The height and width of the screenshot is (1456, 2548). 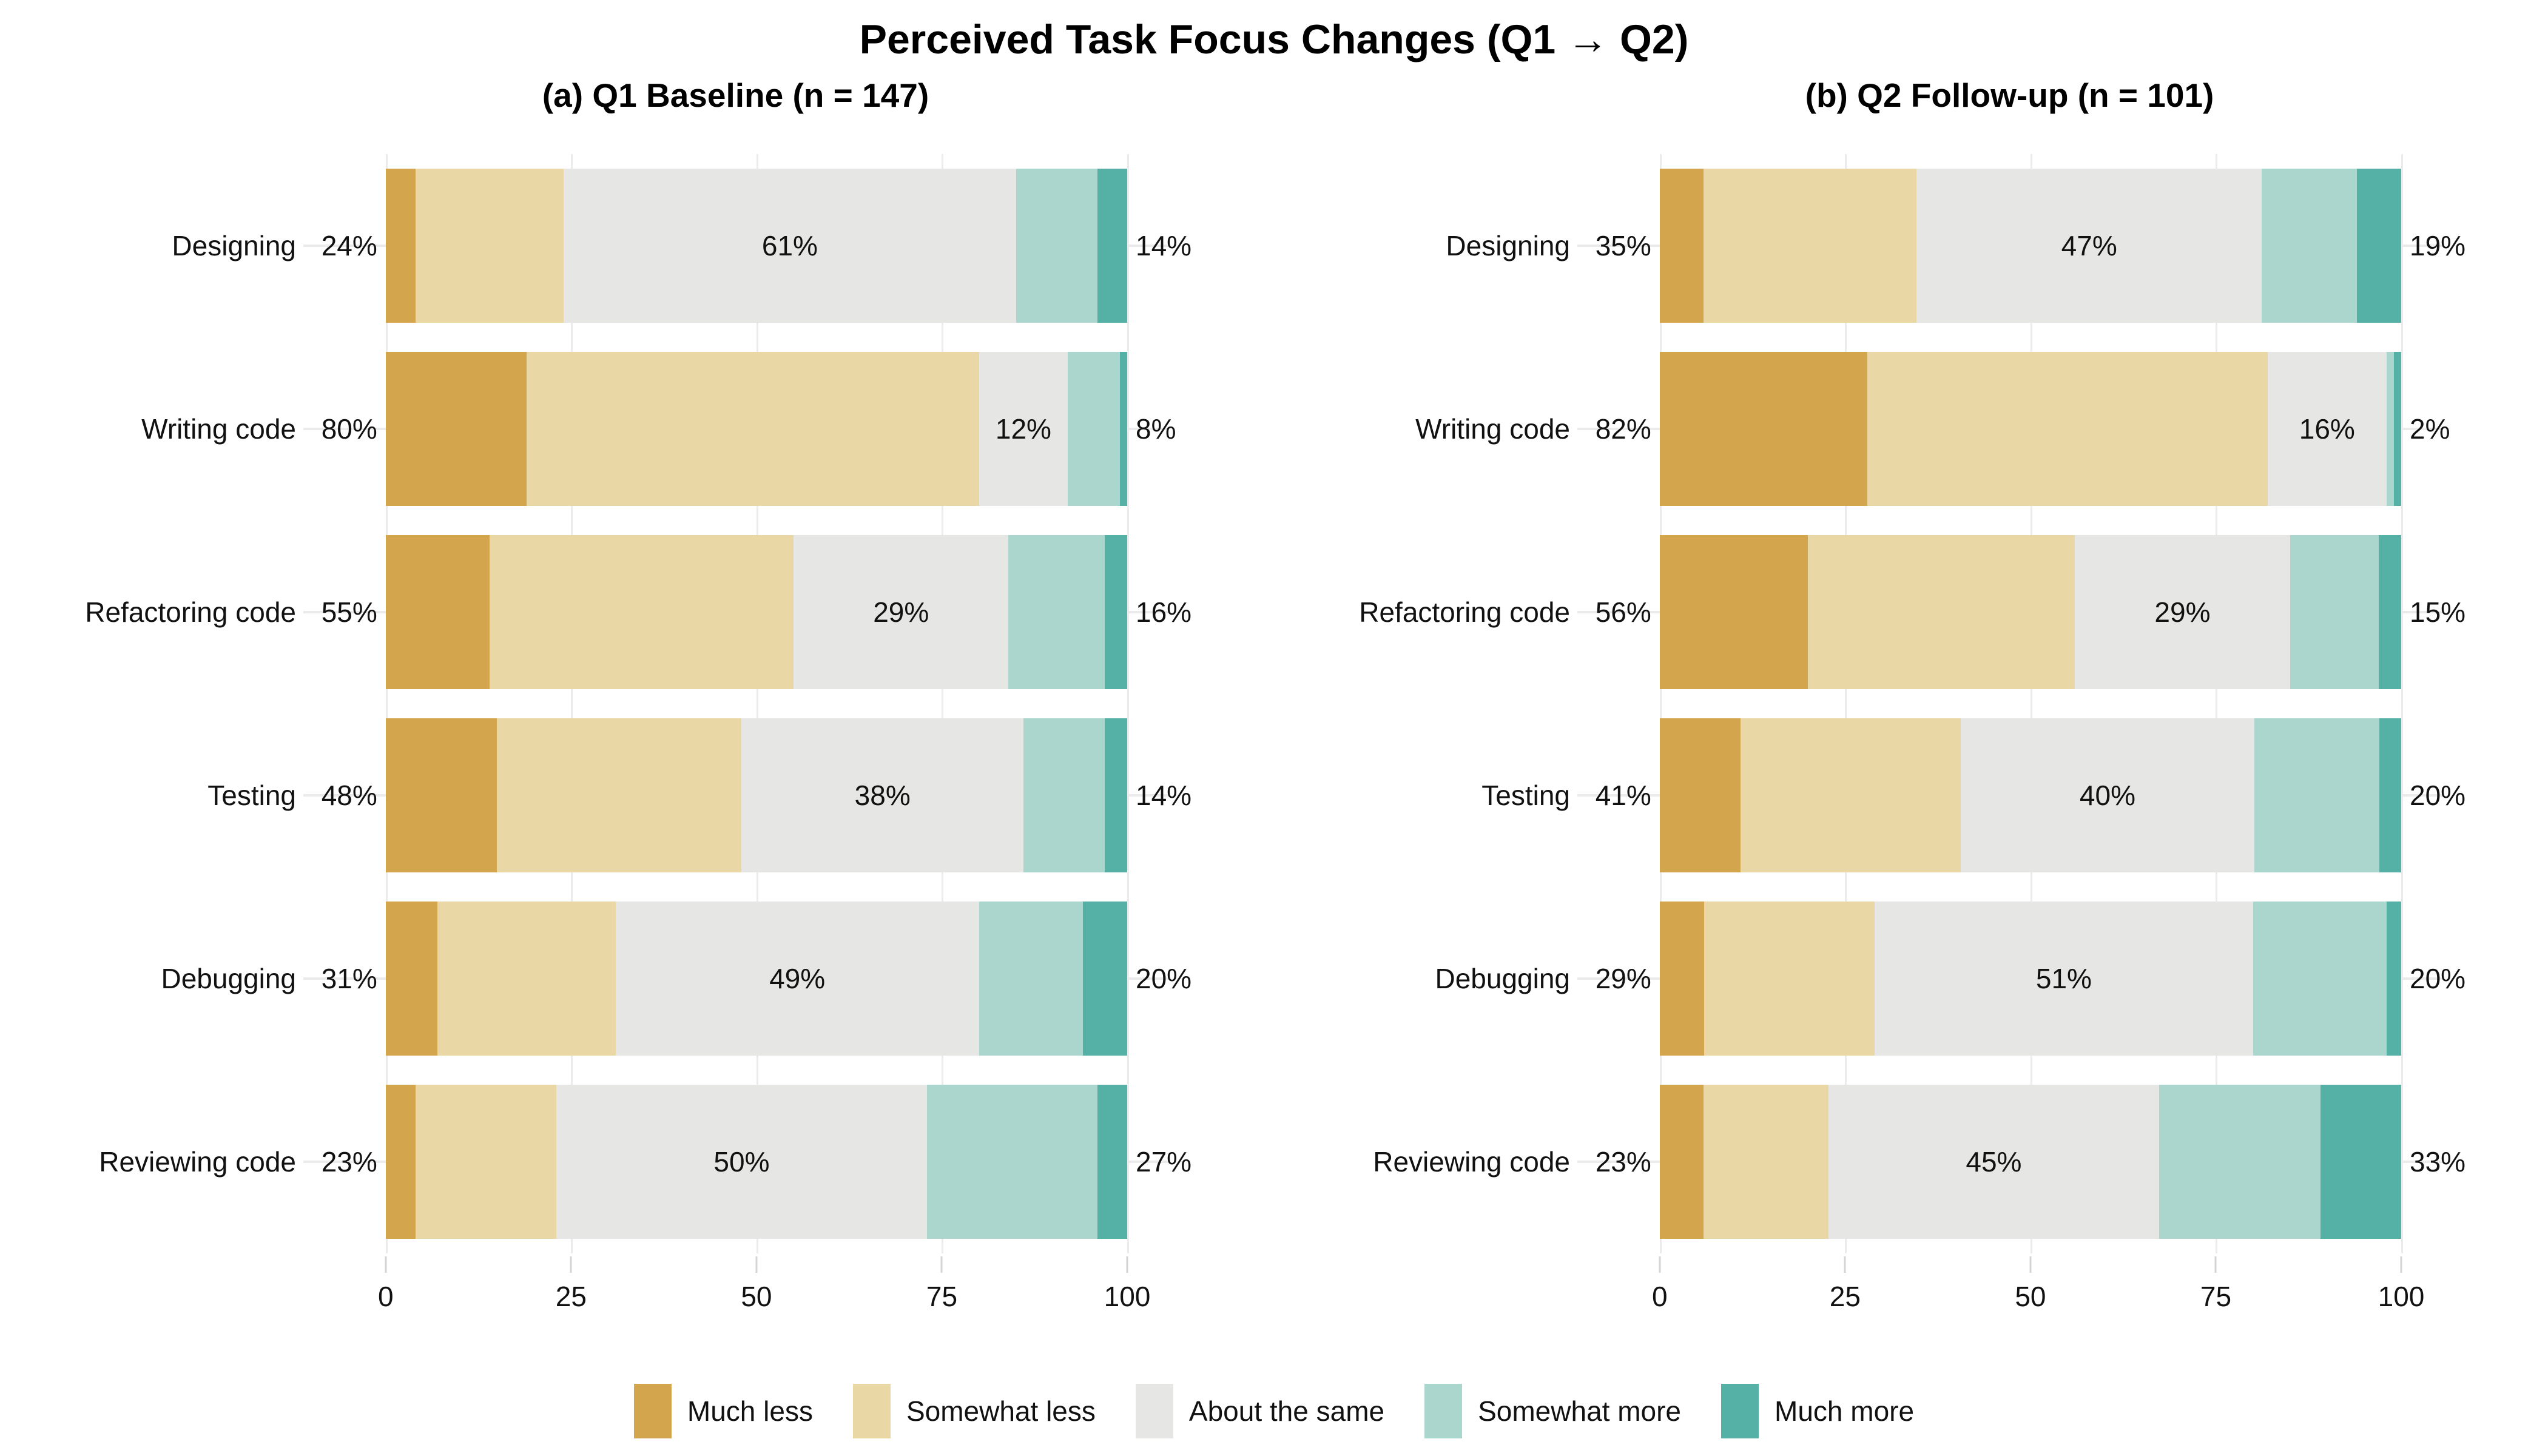 I want to click on pct-same-label: 29%, so click(x=2182, y=612).